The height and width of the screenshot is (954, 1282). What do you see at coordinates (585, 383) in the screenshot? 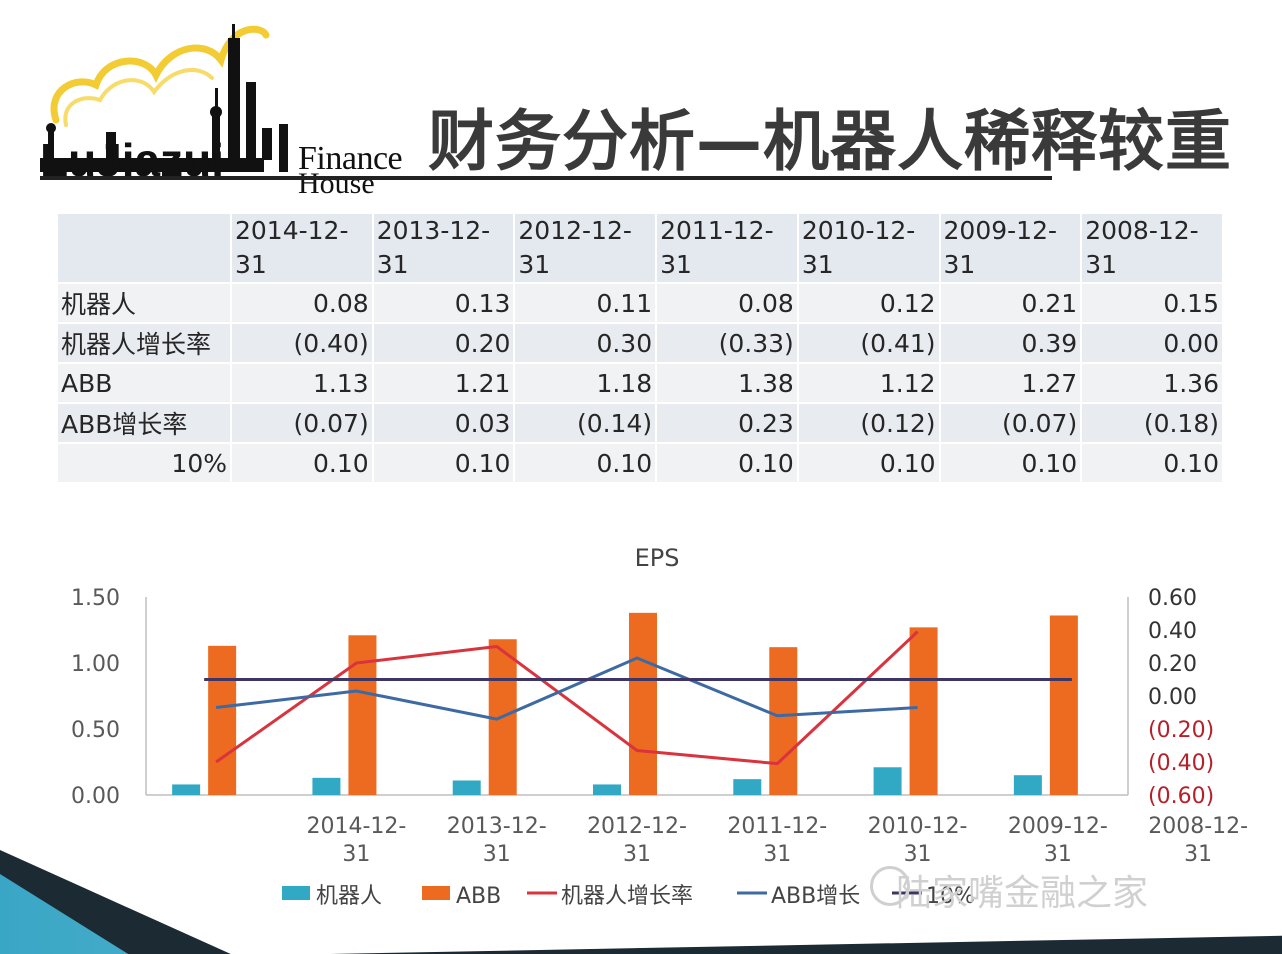
I see `table-cell: 1.18` at bounding box center [585, 383].